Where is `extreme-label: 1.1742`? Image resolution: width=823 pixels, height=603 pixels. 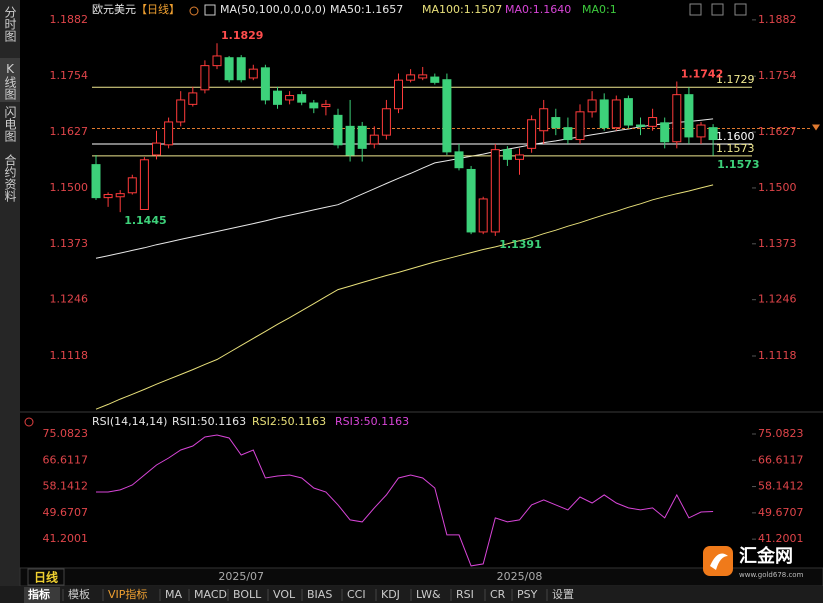 extreme-label: 1.1742 is located at coordinates (702, 73).